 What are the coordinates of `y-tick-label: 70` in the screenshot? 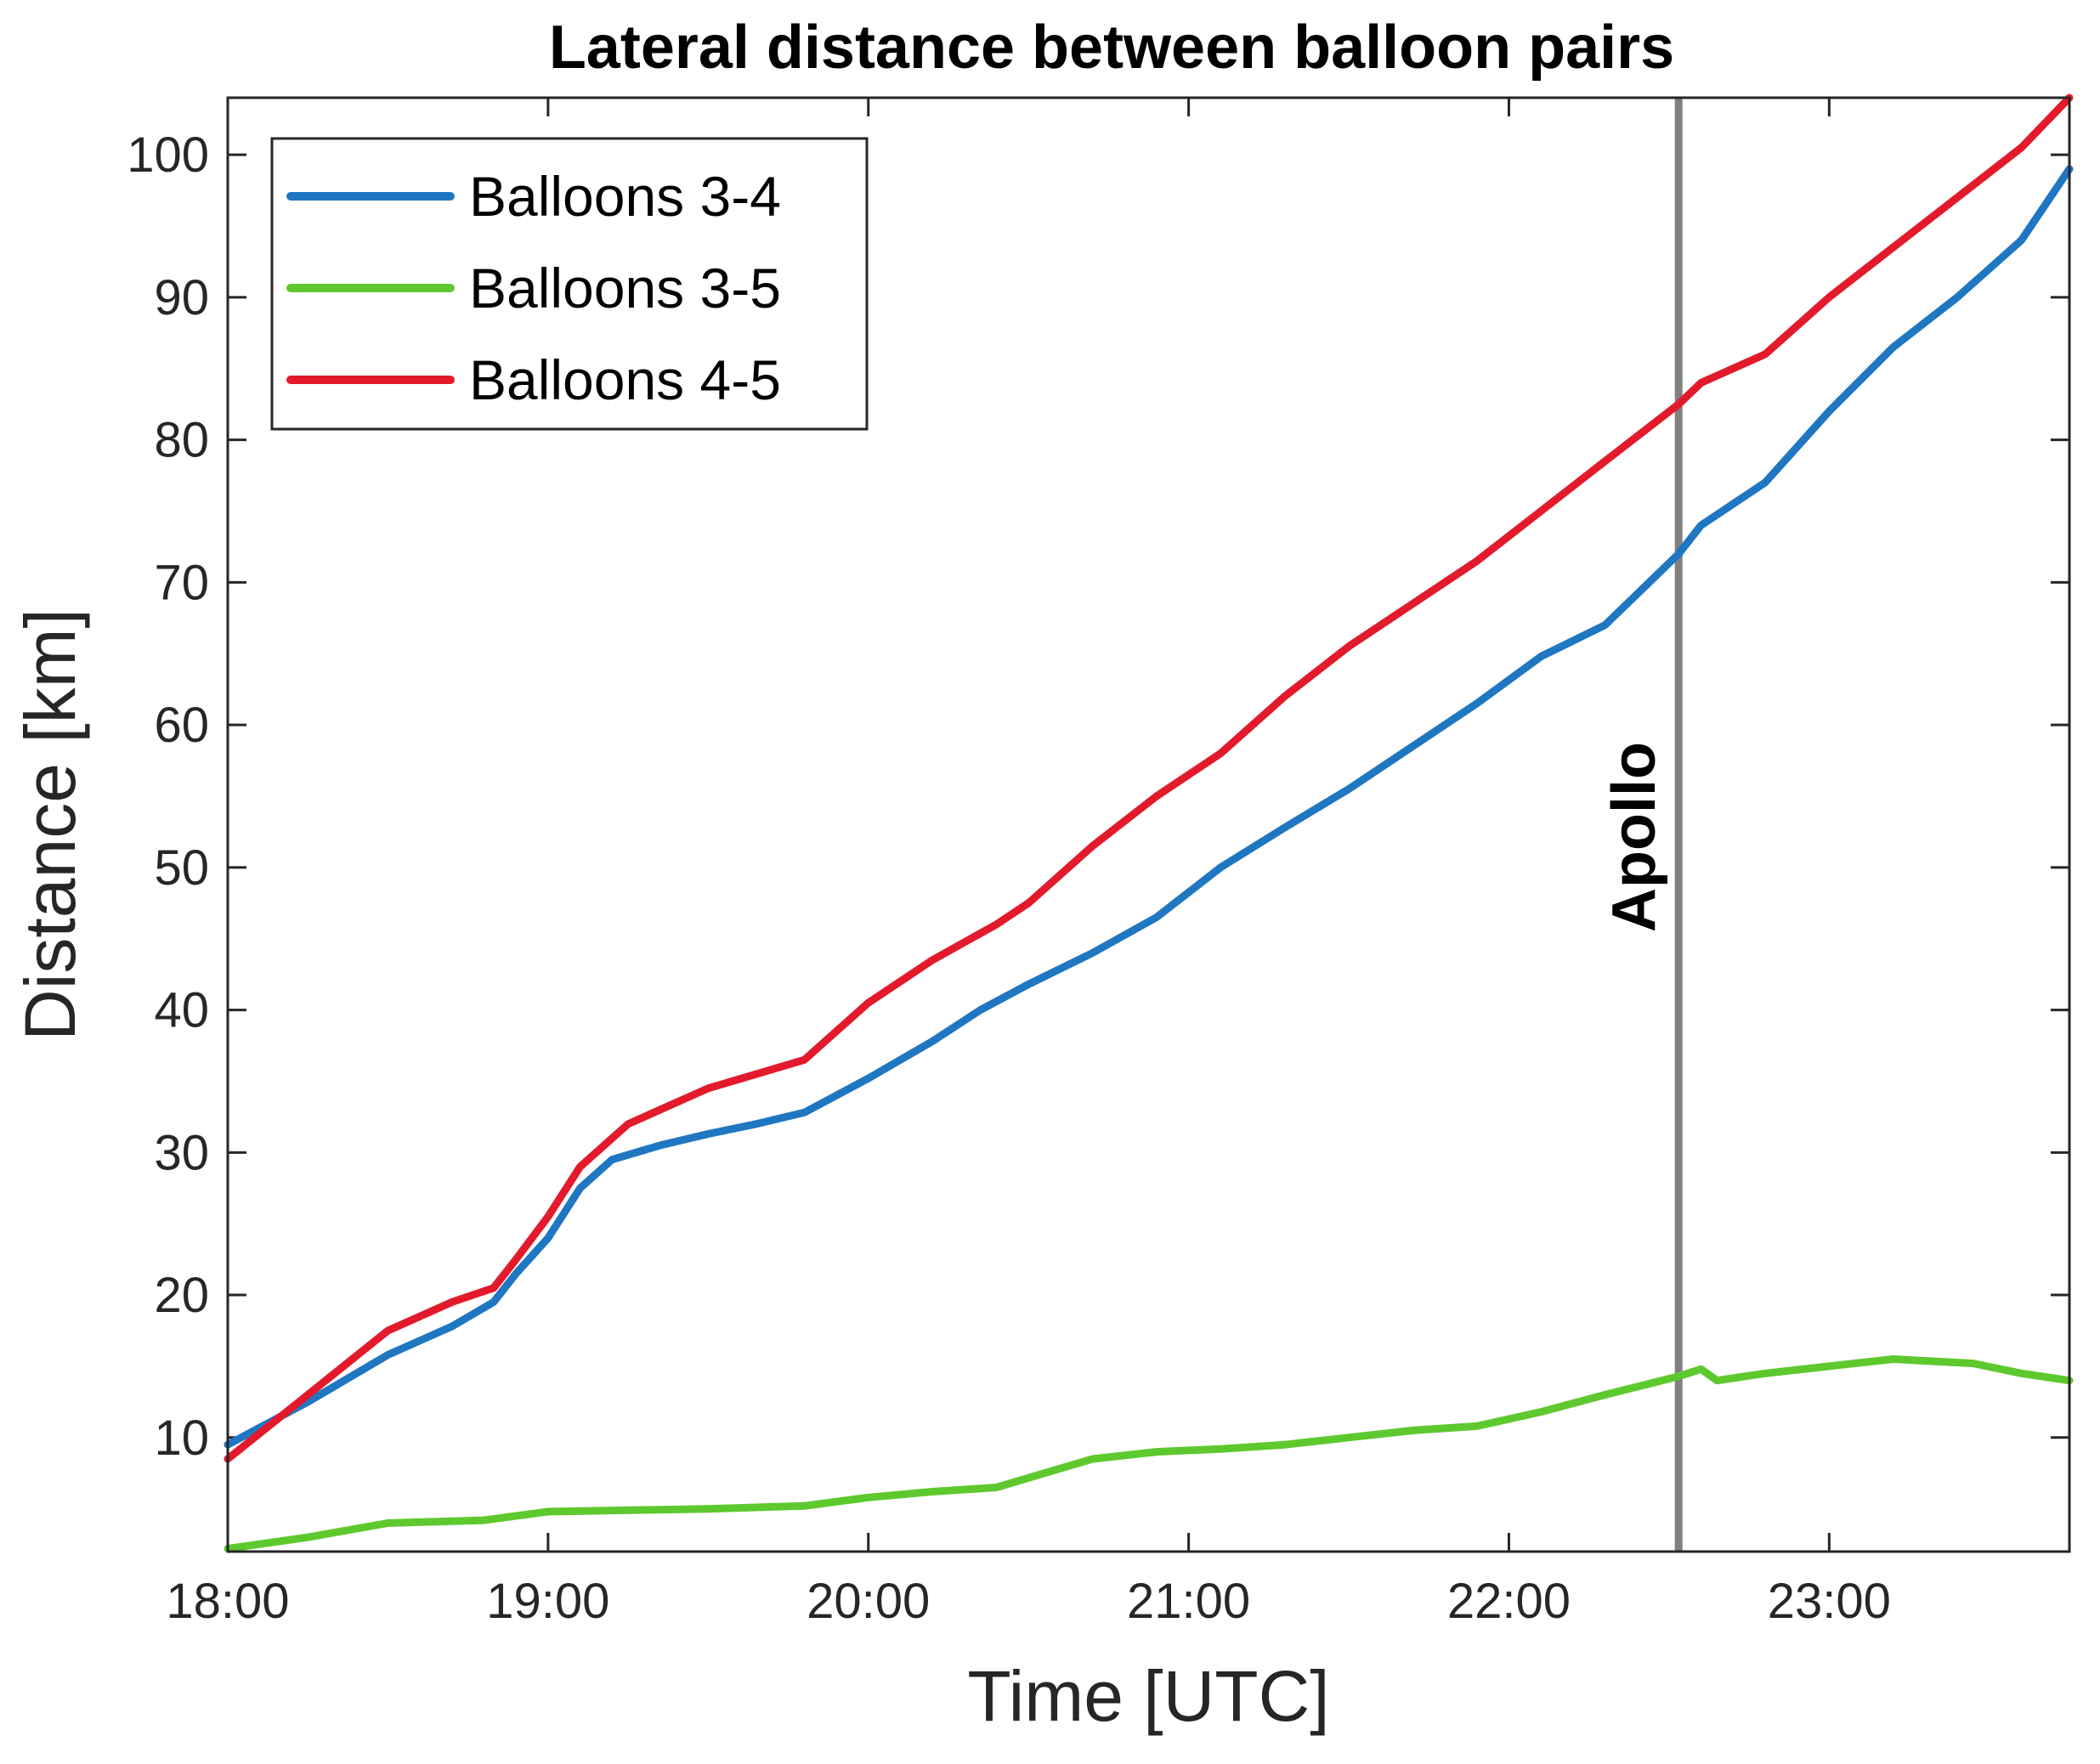 It's located at (182, 582).